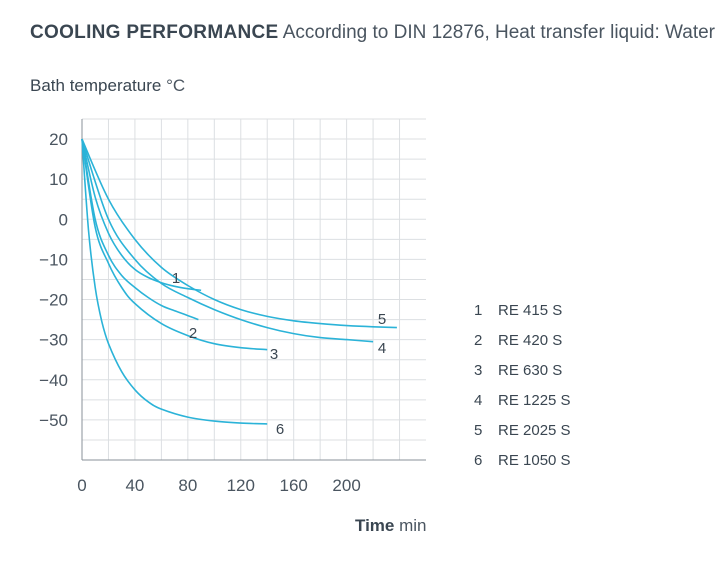 This screenshot has width=720, height=570. What do you see at coordinates (534, 430) in the screenshot?
I see `legend-name: RE 2025 S` at bounding box center [534, 430].